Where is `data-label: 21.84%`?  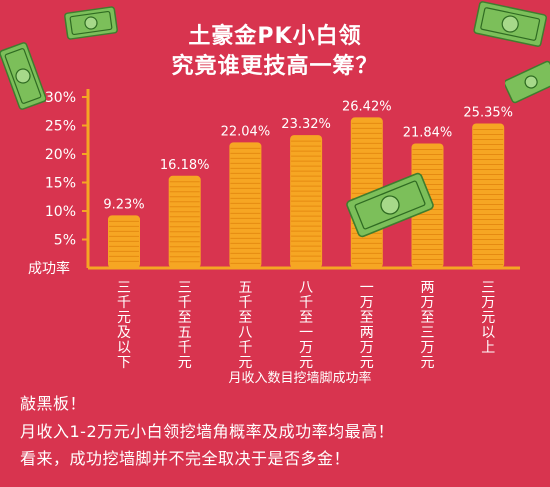
data-label: 21.84% is located at coordinates (428, 133).